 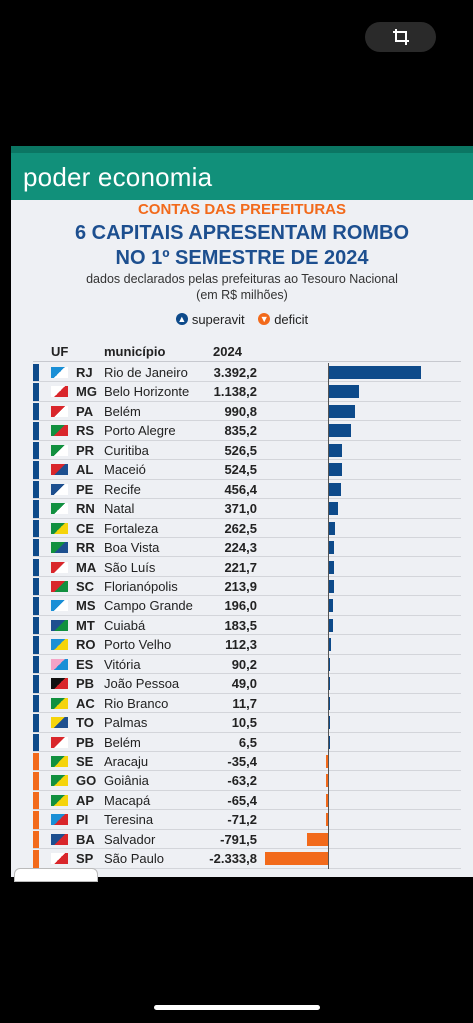 I want to click on row-value: 213,9, so click(x=240, y=586).